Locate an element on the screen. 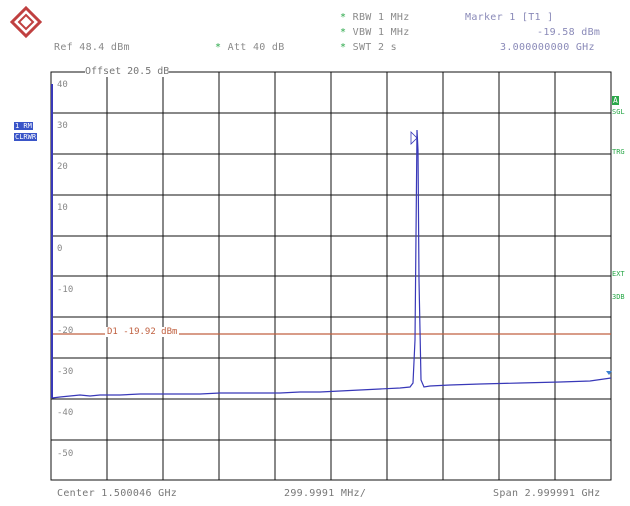  trace-type-label: CLRWR is located at coordinates (26, 137).